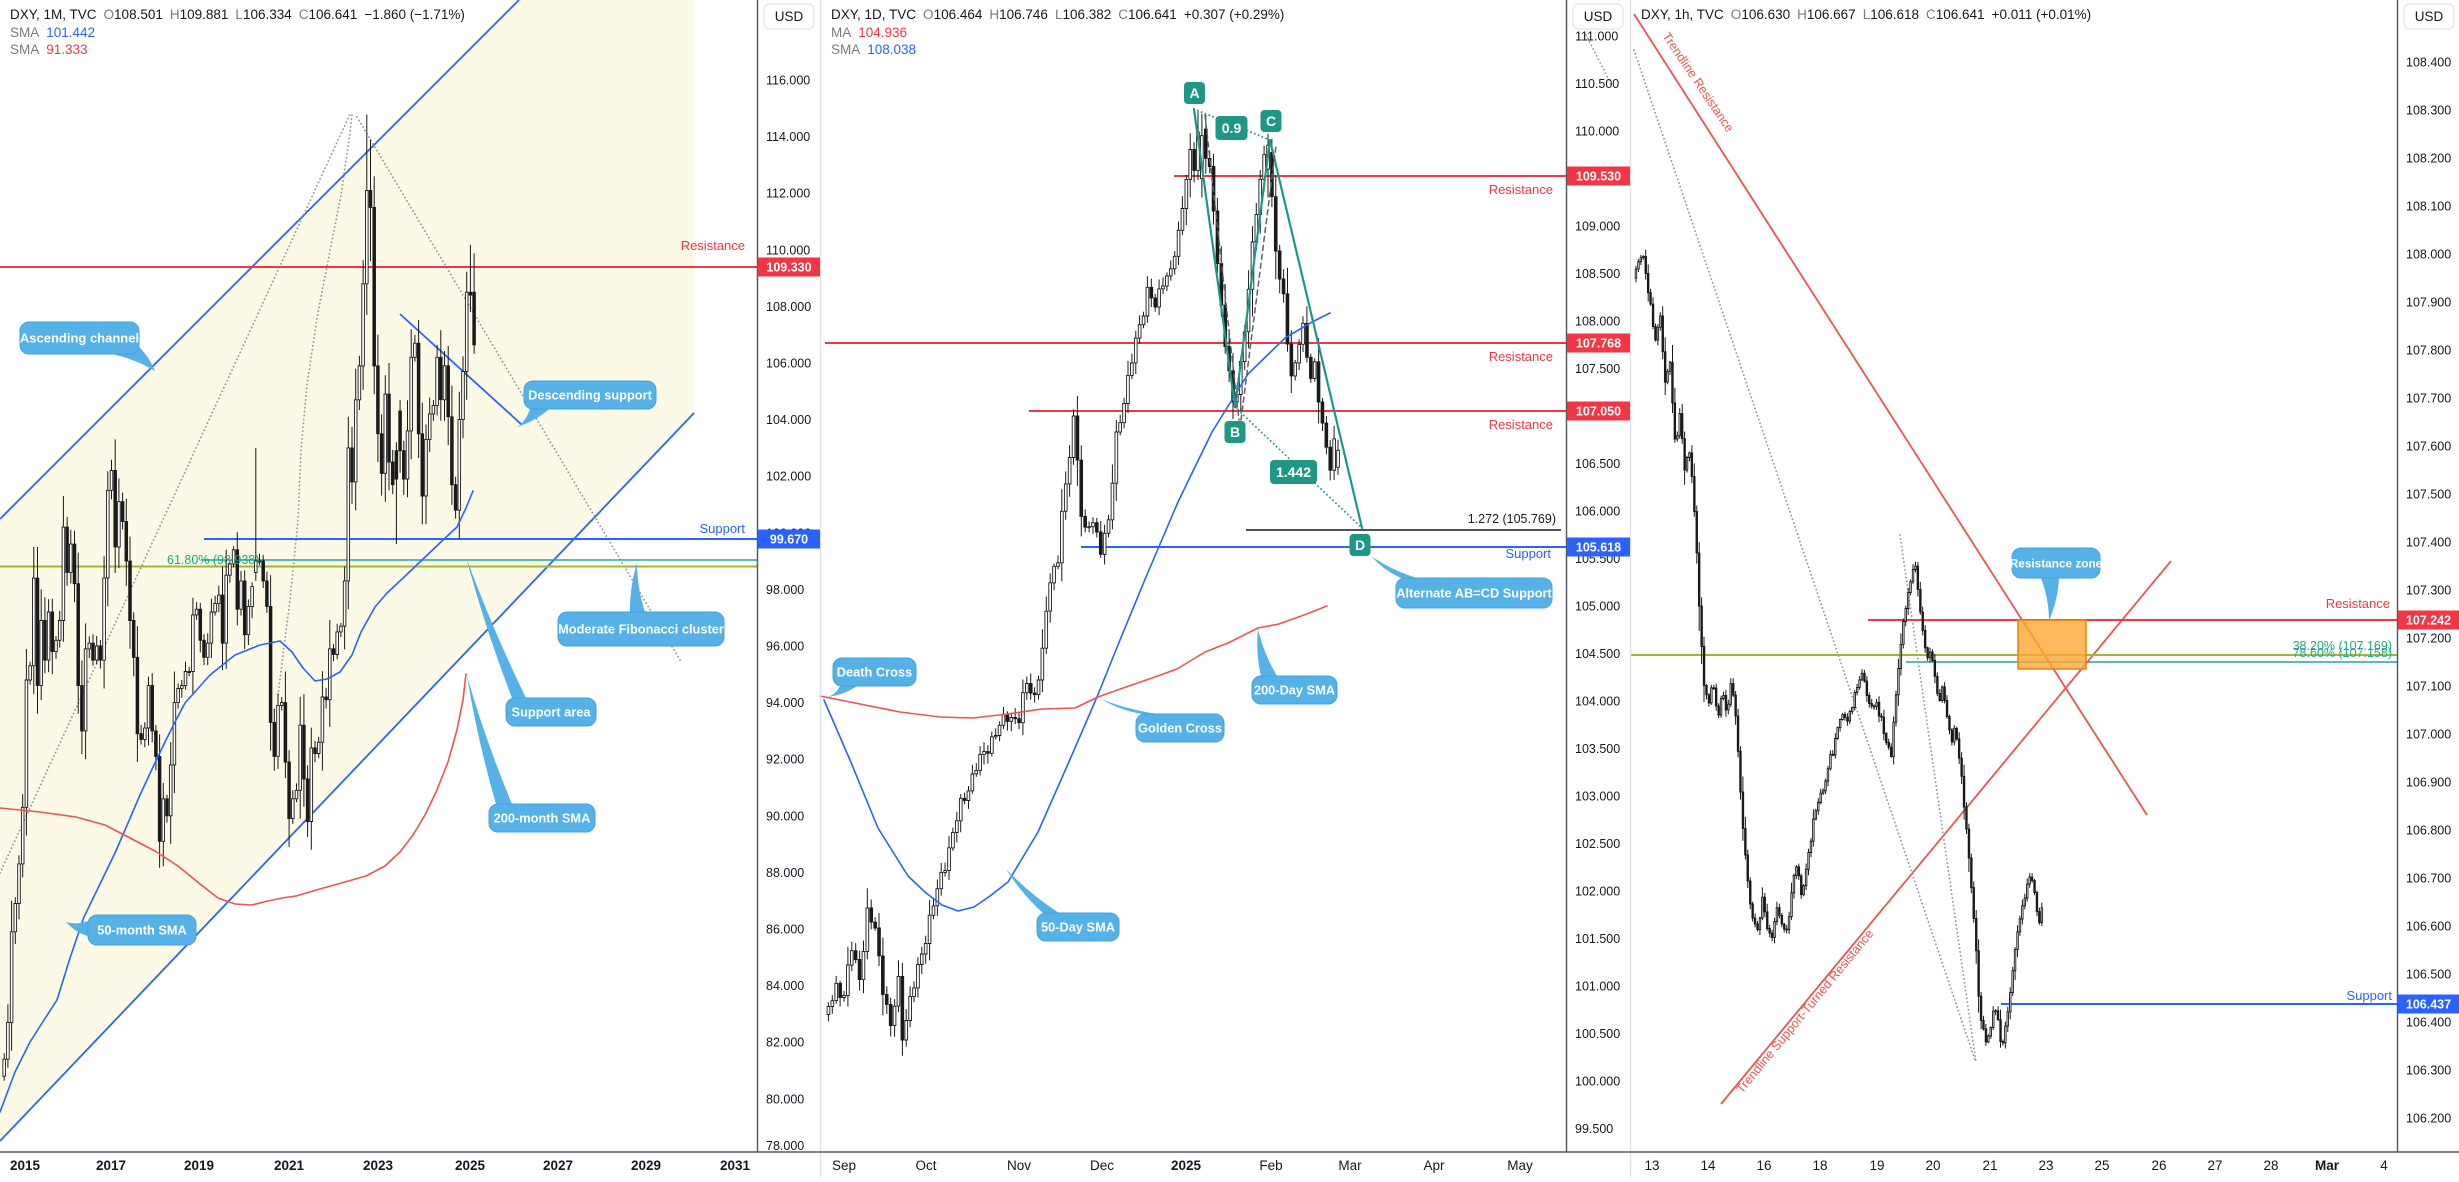  I want to click on svg-text: 109.330, so click(788, 268).